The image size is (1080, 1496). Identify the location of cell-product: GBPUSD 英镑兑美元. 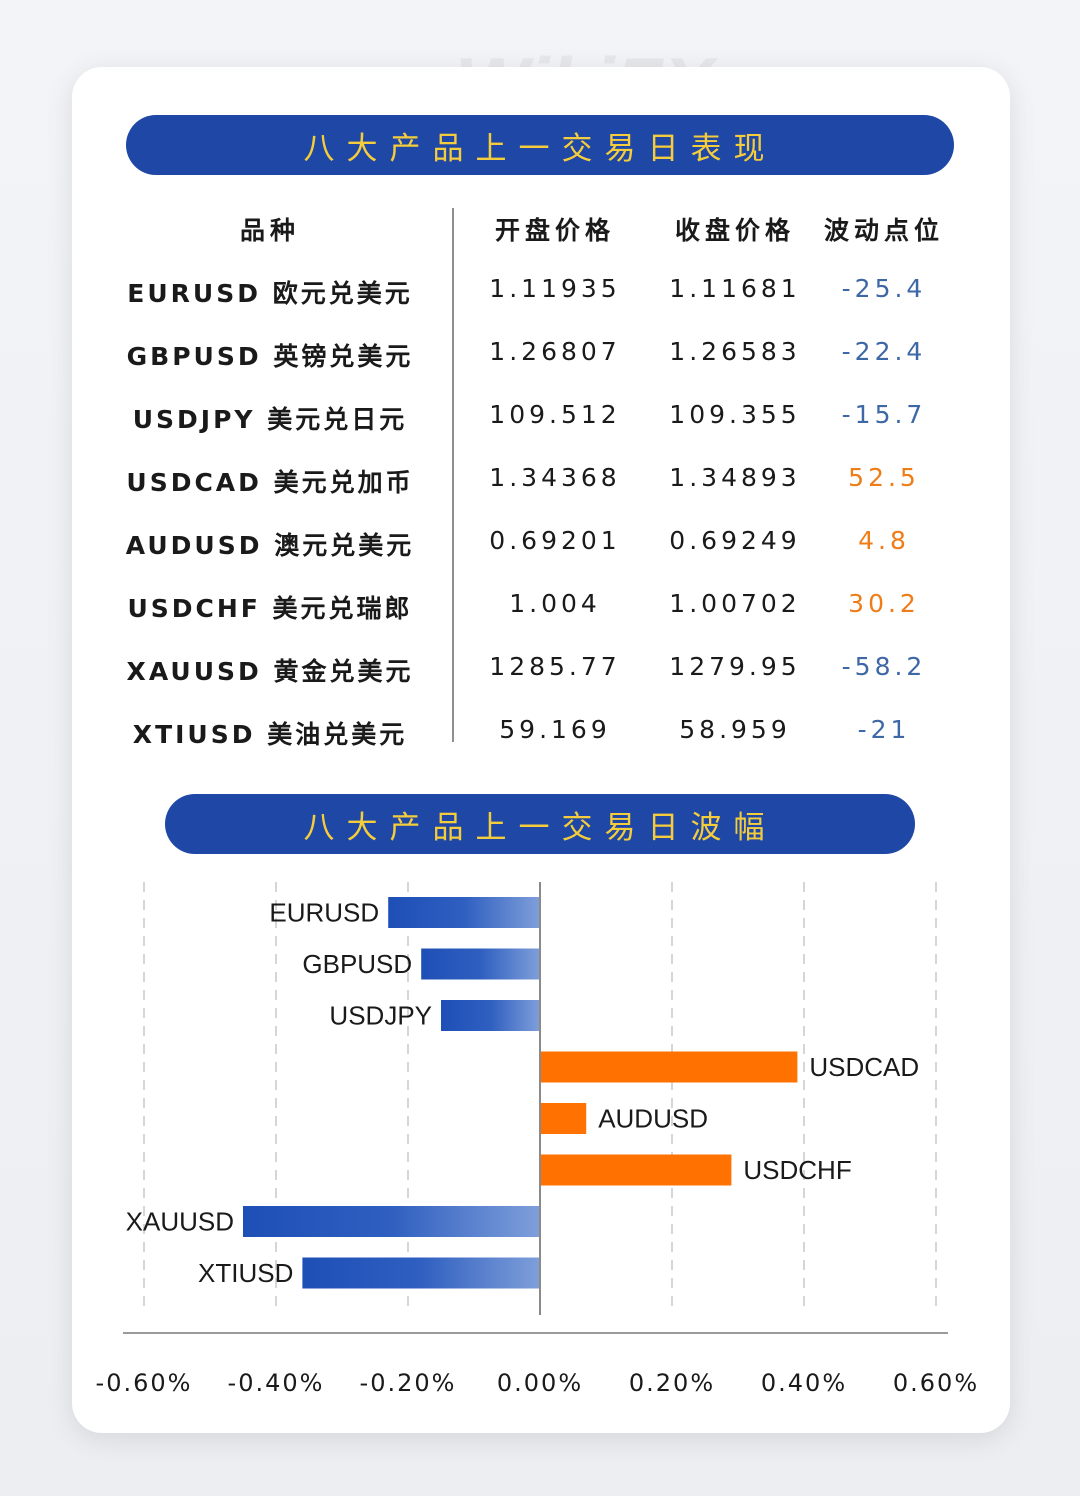
(270, 356).